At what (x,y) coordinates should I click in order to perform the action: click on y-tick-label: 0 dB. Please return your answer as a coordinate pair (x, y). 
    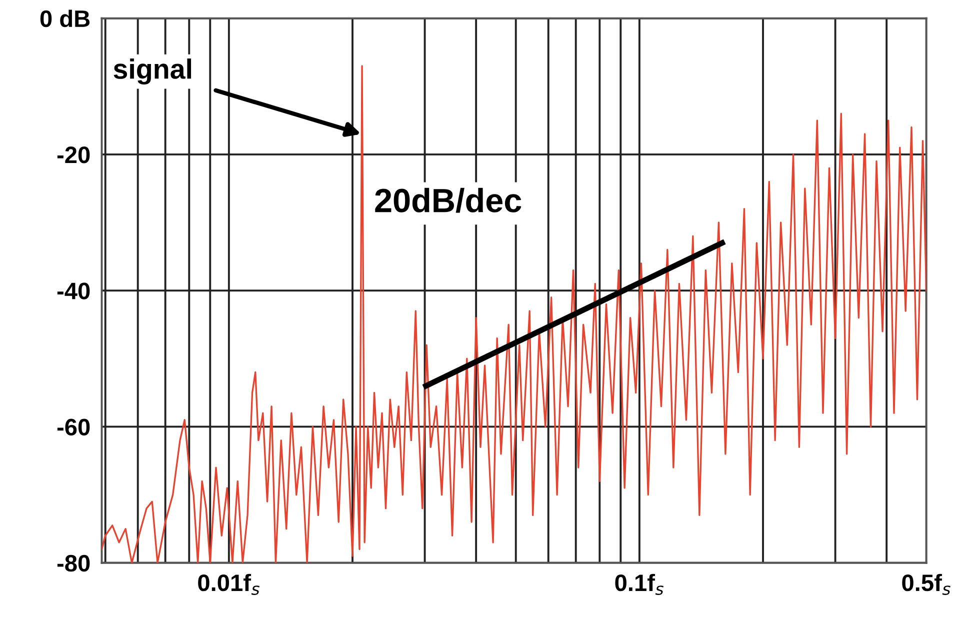
    Looking at the image, I should click on (65, 19).